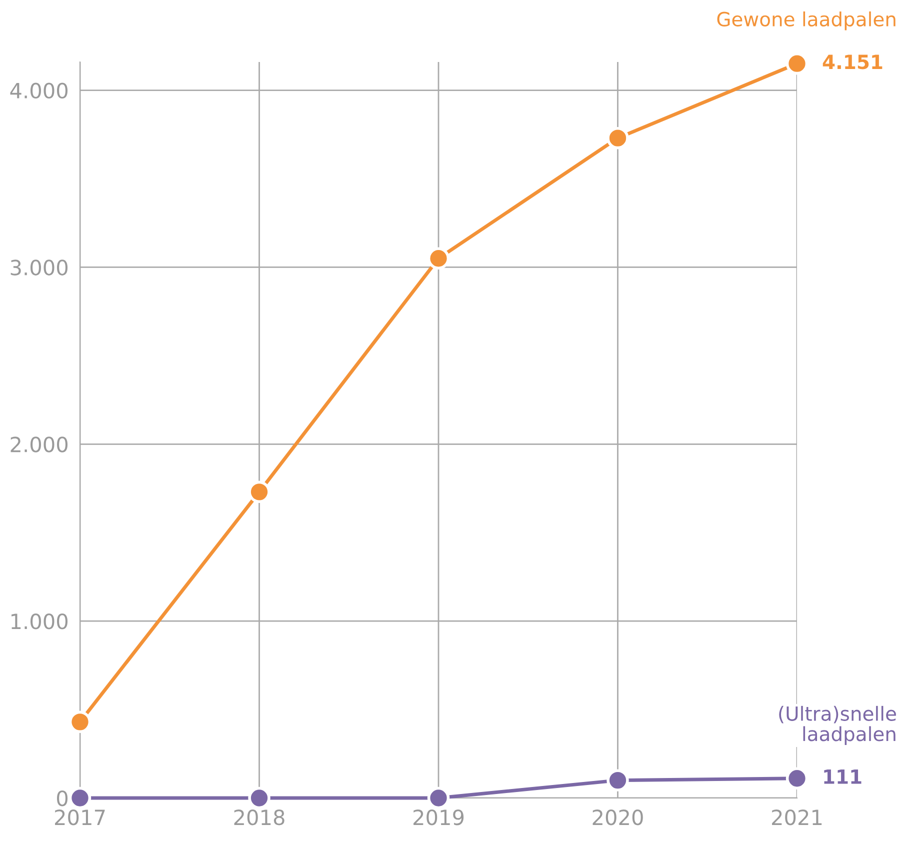 This screenshot has width=905, height=841. Describe the element at coordinates (806, 20) in the screenshot. I see `series-label: Gewone laadpalen` at that location.